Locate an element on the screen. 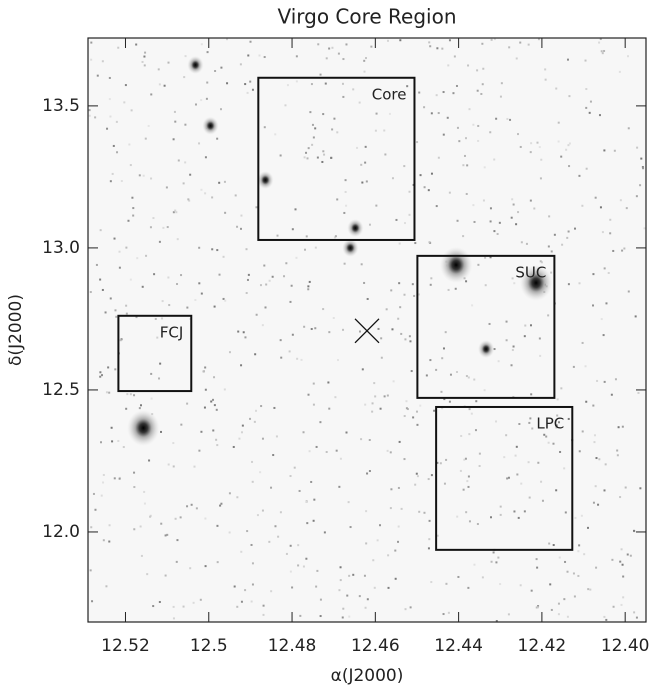 The width and height of the screenshot is (660, 692). region-label: Core is located at coordinates (389, 94).